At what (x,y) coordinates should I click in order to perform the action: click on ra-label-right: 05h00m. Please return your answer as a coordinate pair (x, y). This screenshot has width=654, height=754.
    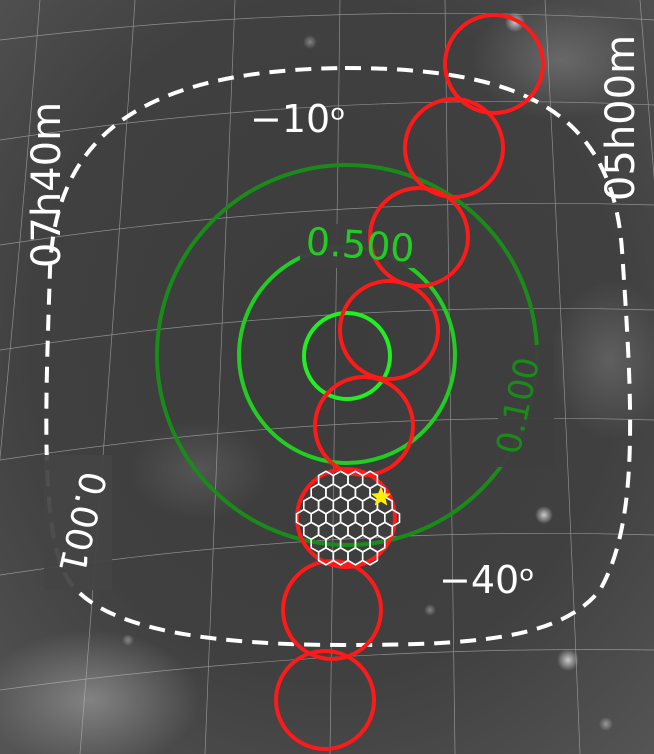
    Looking at the image, I should click on (621, 118).